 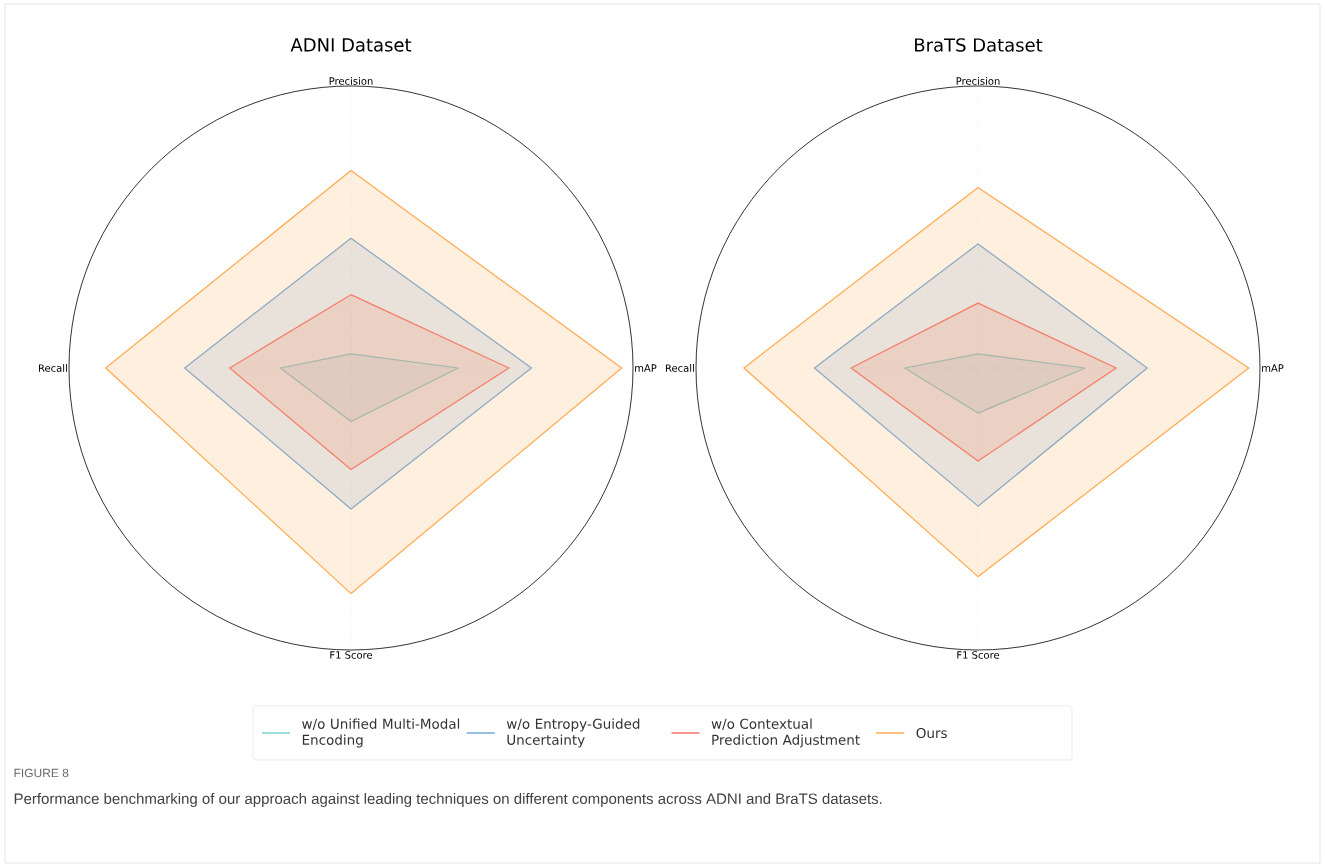 What do you see at coordinates (351, 45) in the screenshot?
I see `chart-title: ADNI Dataset` at bounding box center [351, 45].